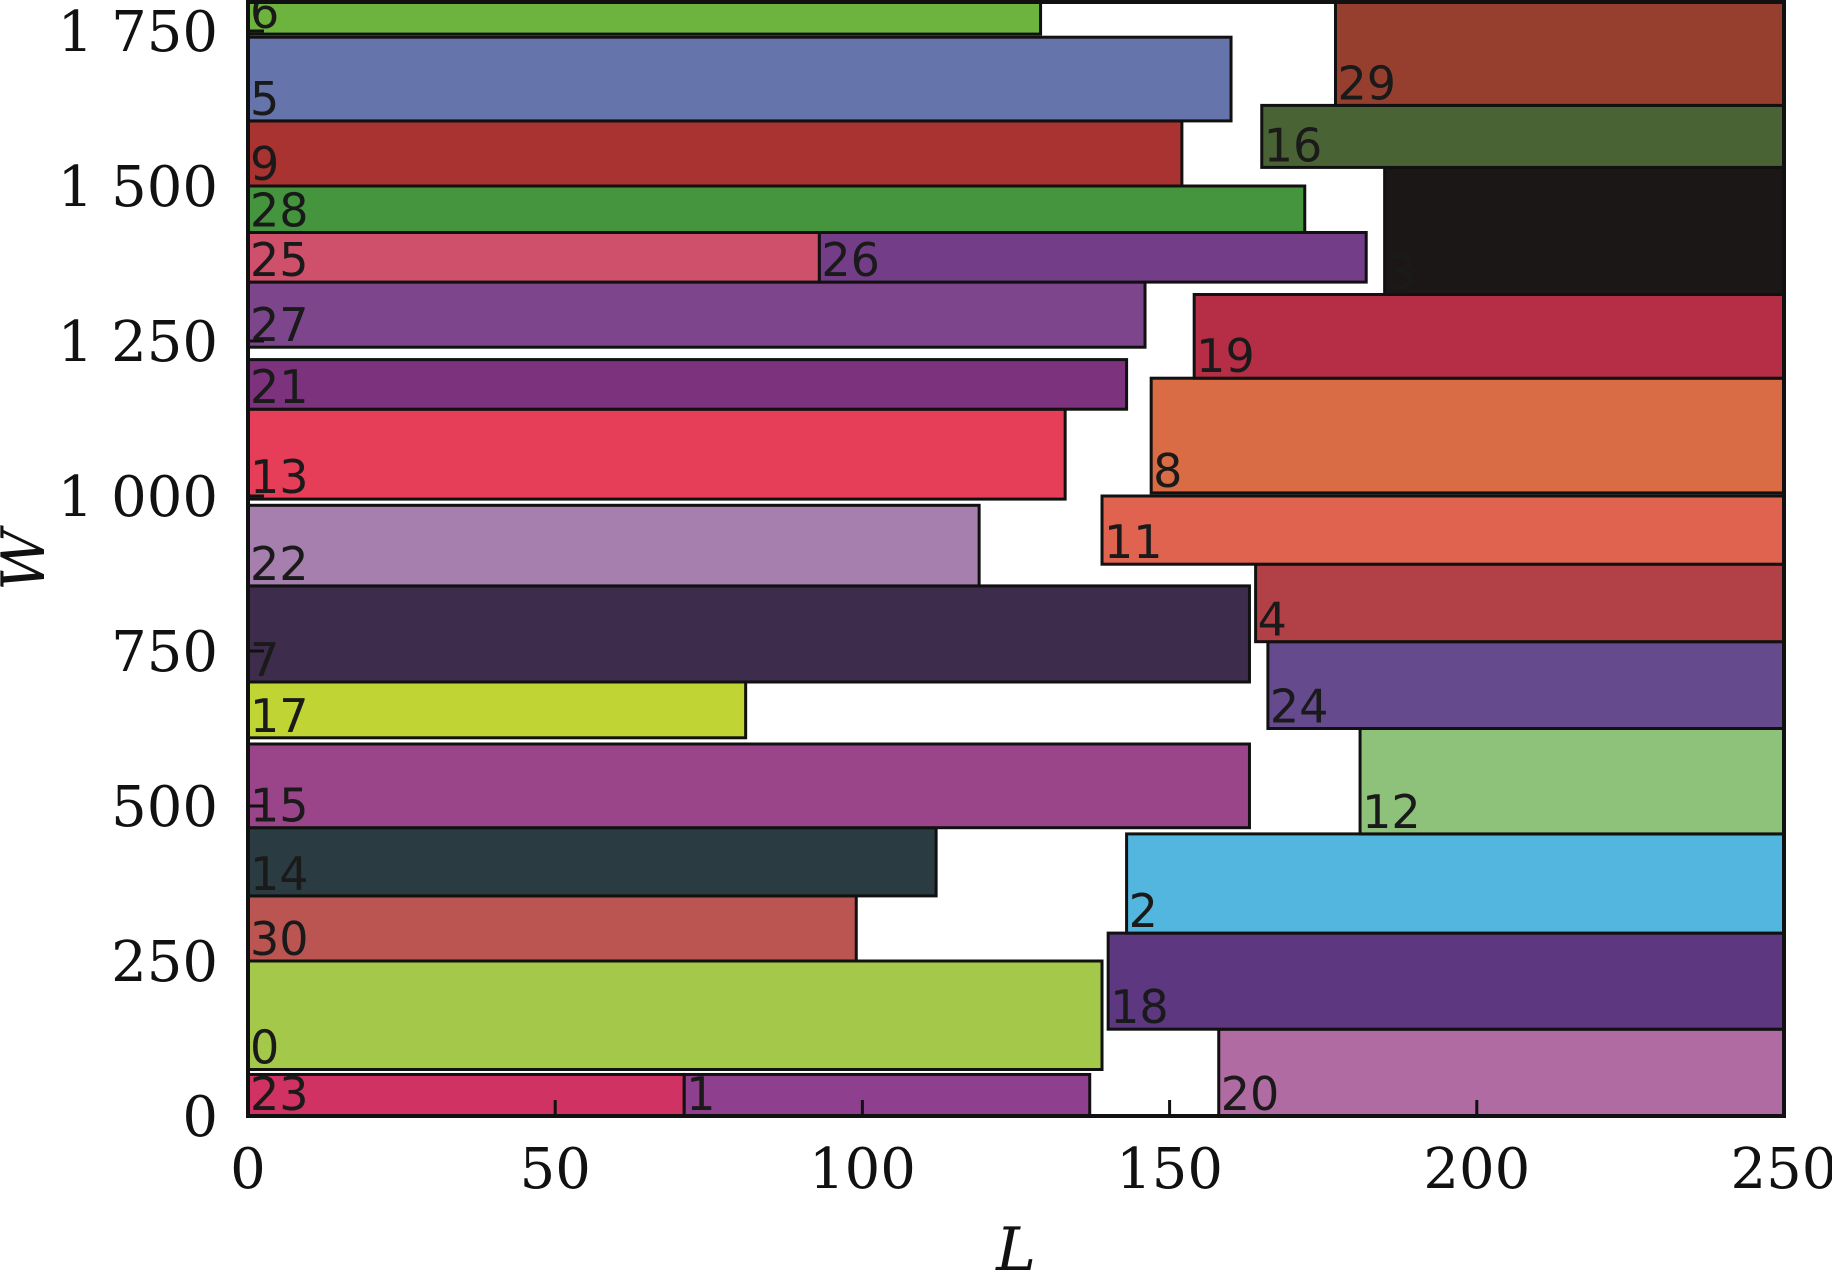 The width and height of the screenshot is (1832, 1284). Describe the element at coordinates (279, 260) in the screenshot. I see `rectangle-label: 25` at that location.